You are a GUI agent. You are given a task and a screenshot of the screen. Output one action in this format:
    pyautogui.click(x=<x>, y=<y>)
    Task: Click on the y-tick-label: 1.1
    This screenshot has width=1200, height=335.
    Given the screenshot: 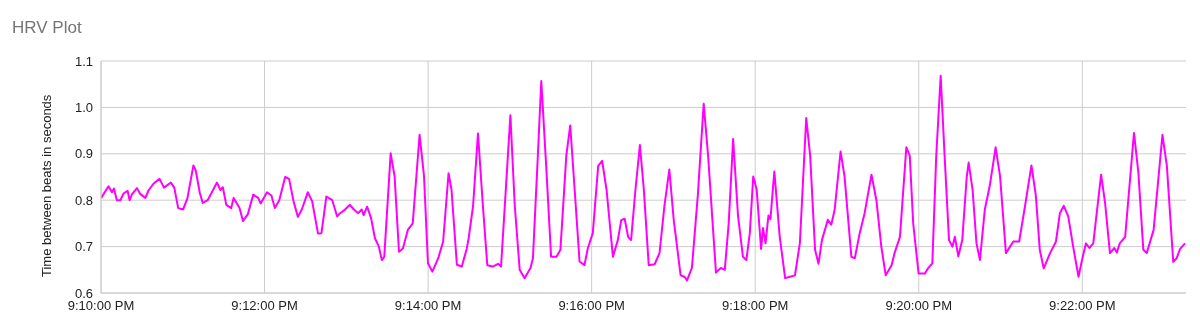 What is the action you would take?
    pyautogui.click(x=83, y=61)
    